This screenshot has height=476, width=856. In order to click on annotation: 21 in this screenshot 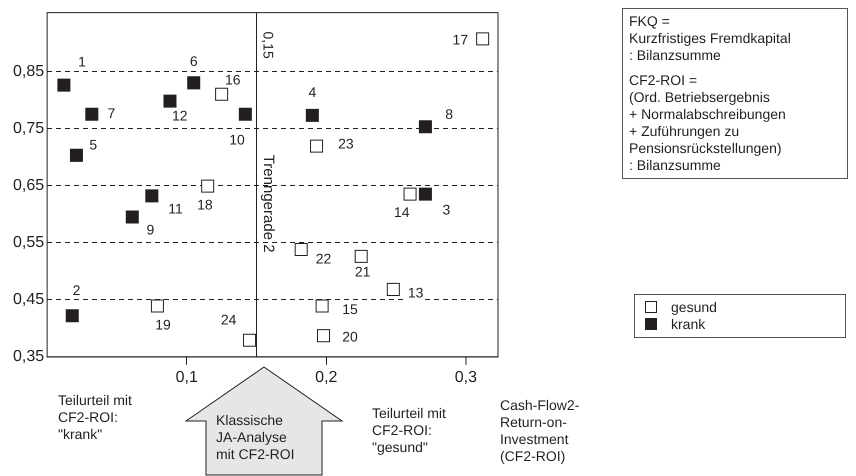, I will do `click(362, 272)`.